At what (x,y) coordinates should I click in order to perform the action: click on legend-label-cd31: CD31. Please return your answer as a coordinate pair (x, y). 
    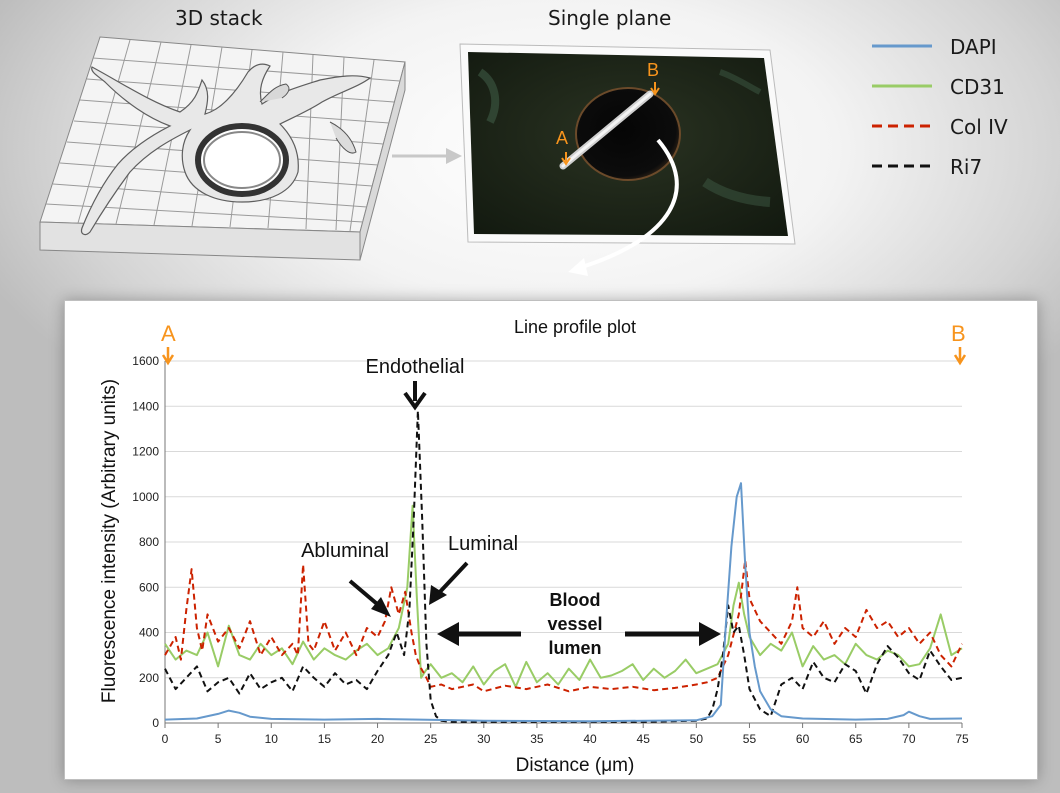
    Looking at the image, I should click on (977, 87).